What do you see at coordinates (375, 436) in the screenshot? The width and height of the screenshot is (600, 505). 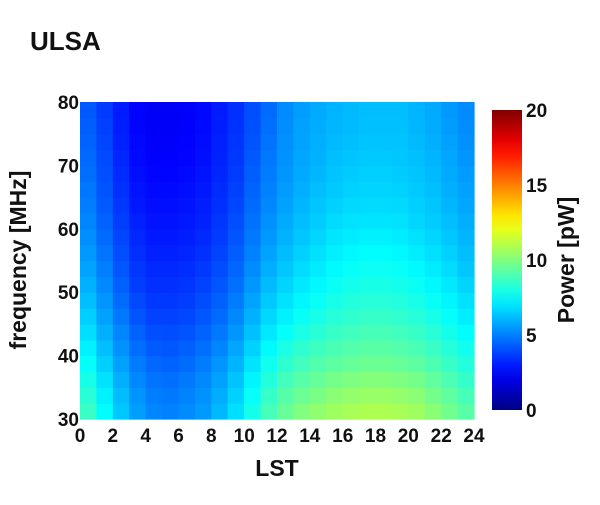 I see `x-tick-label: 18` at bounding box center [375, 436].